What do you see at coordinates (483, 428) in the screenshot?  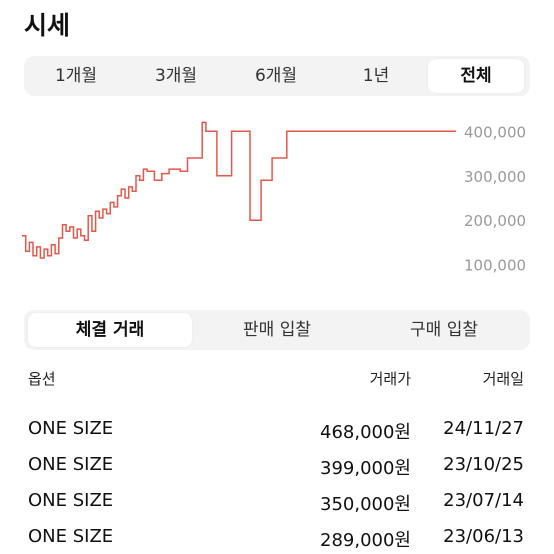 I see `date-cell: 24/11/27` at bounding box center [483, 428].